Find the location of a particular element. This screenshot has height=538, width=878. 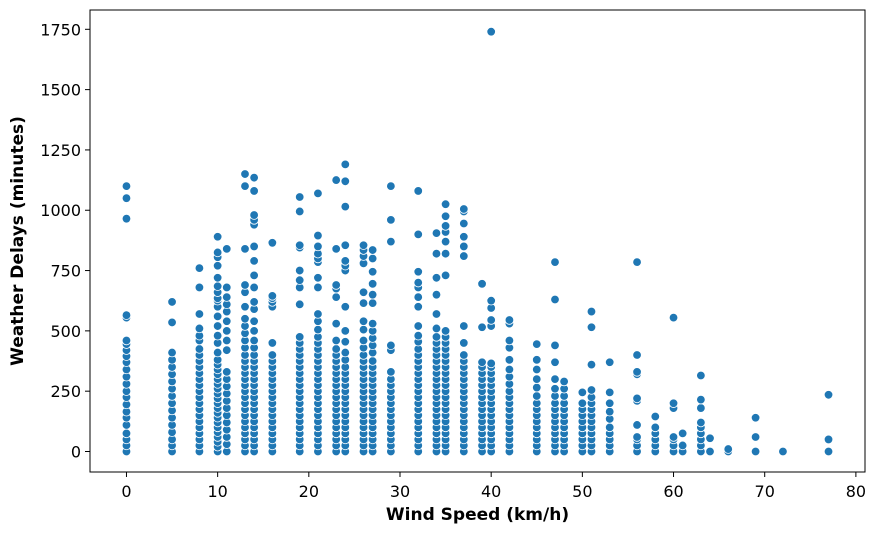

x-axis: 0 10 20 30 40 50 60 70 80 is located at coordinates (493, 486).